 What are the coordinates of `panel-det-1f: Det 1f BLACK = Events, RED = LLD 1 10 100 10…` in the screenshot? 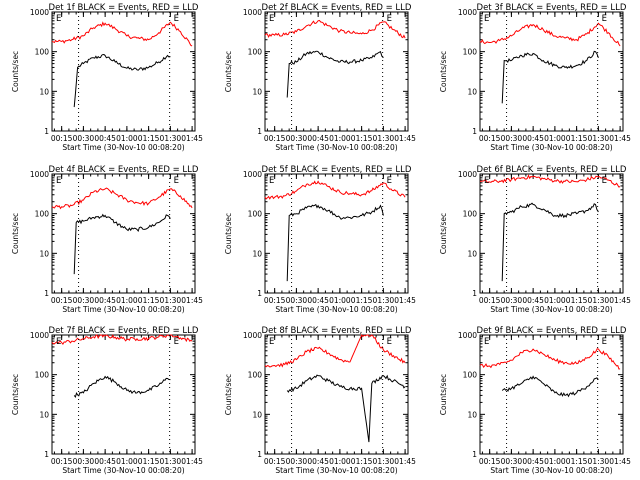 It's located at (107, 77).